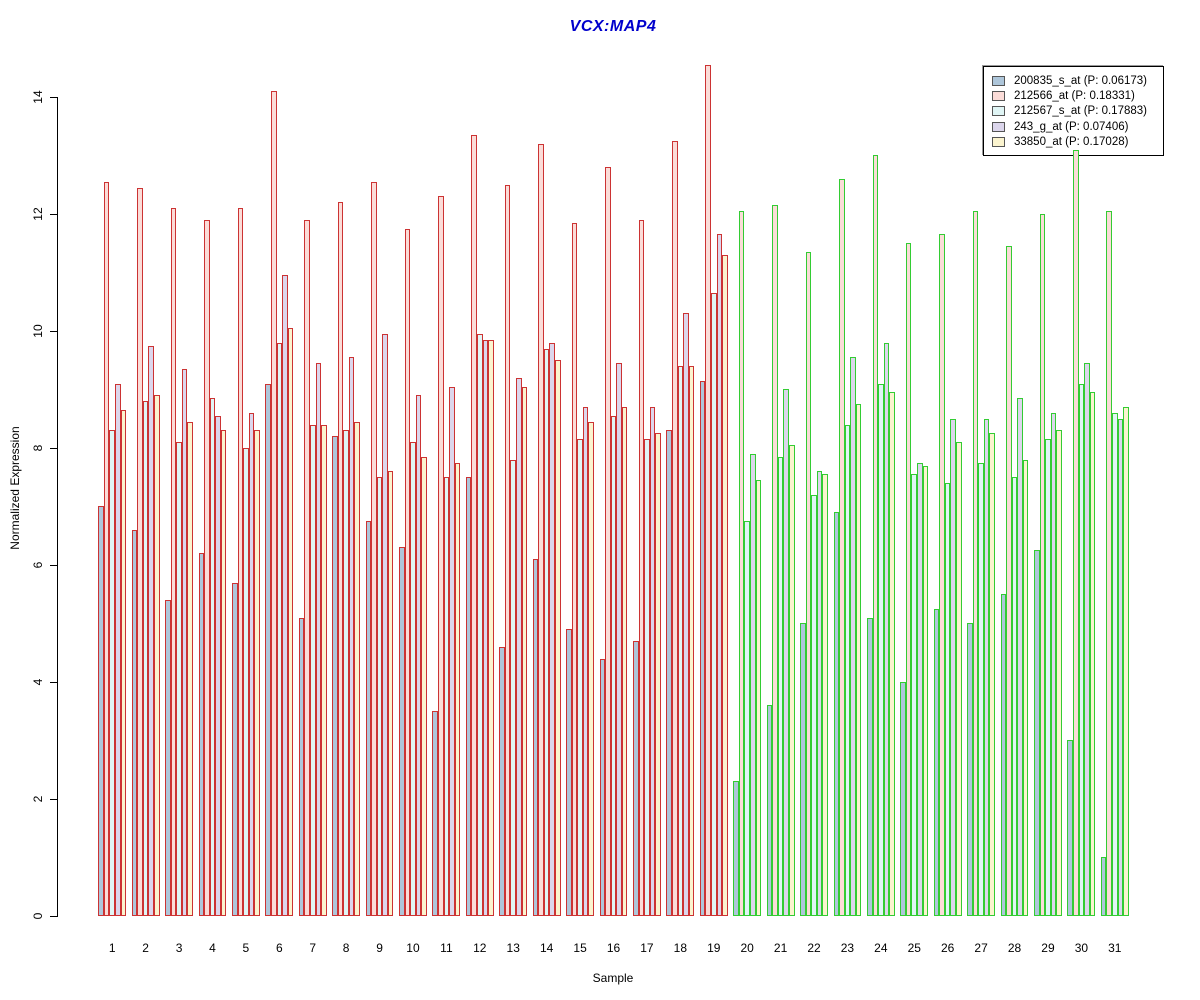 The width and height of the screenshot is (1200, 1000). I want to click on legend-label: 200835_s_at (P: 0.06173), so click(1080, 80).